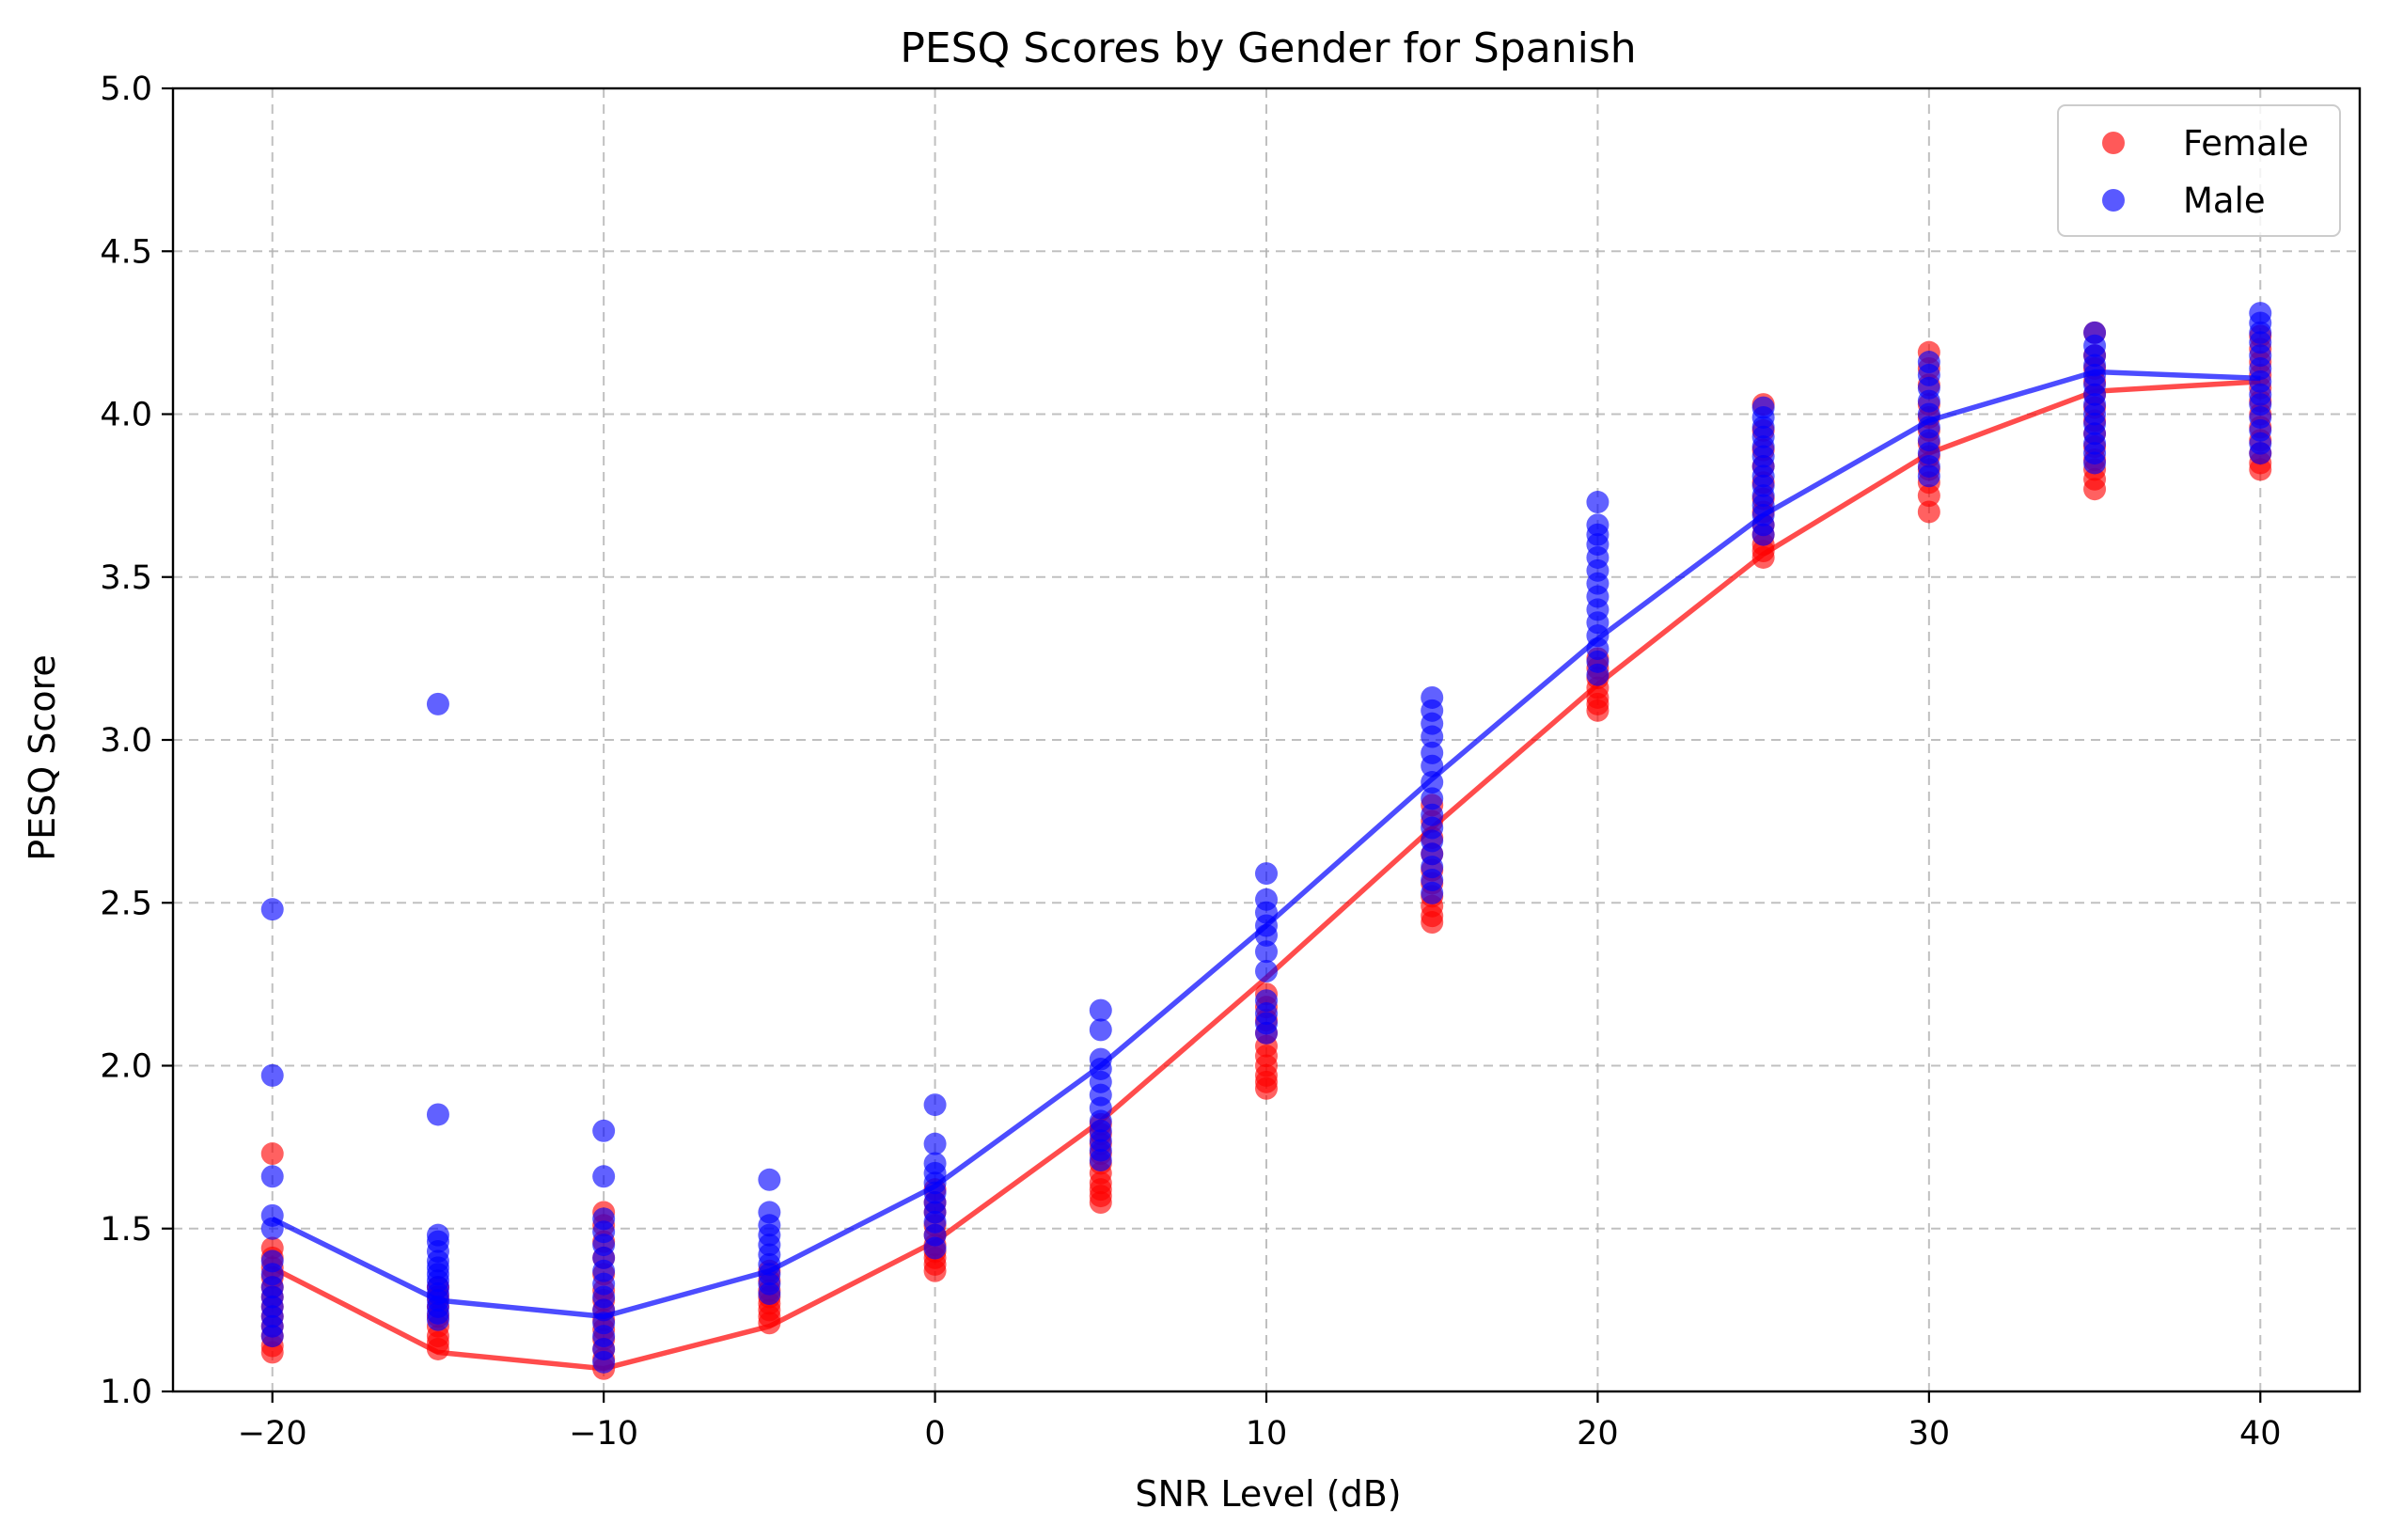 This screenshot has width=2387, height=1540. I want to click on x-tick-label: 0, so click(934, 1434).